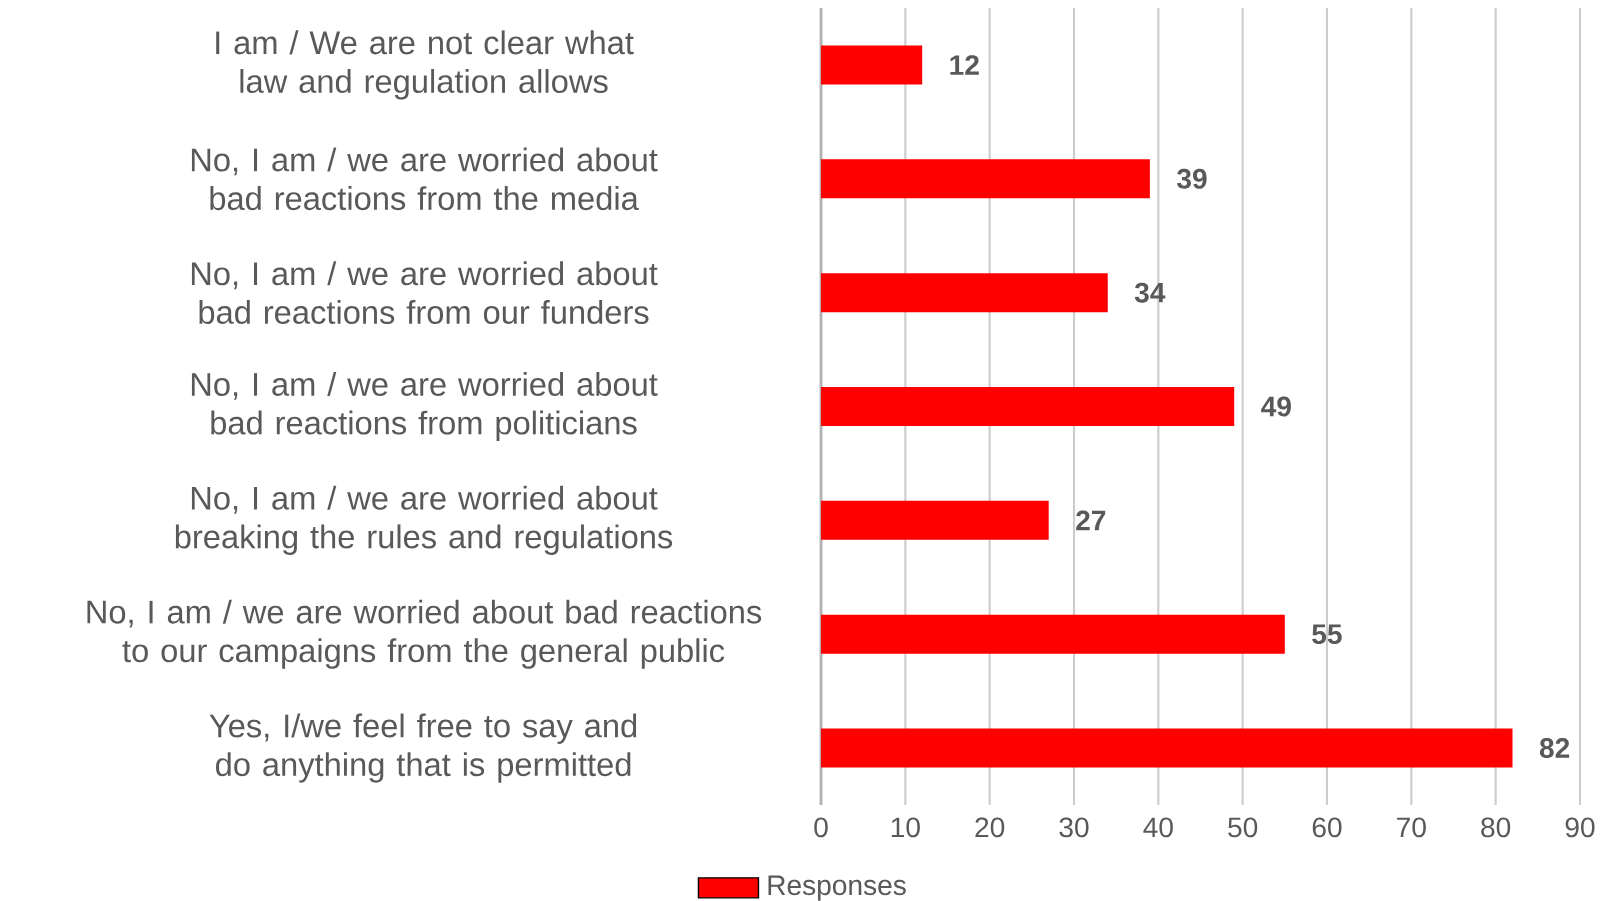 This screenshot has height=901, width=1619. I want to click on x-tick-label: 60, so click(1327, 827).